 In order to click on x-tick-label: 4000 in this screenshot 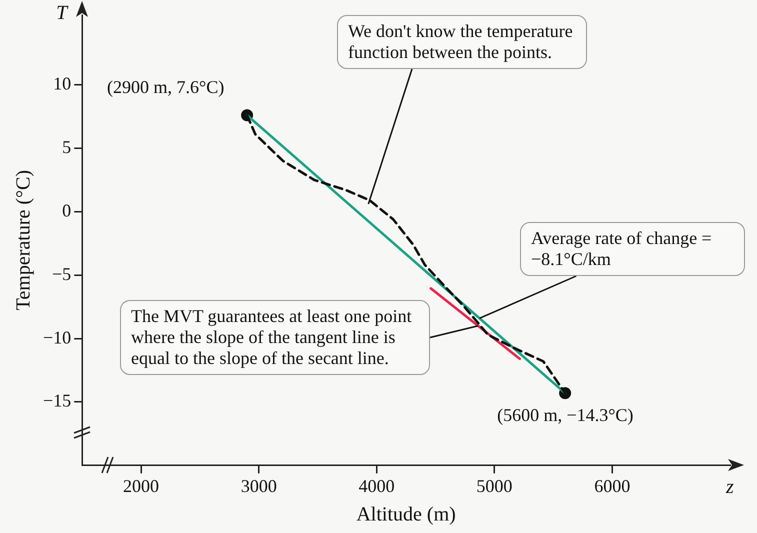, I will do `click(376, 486)`.